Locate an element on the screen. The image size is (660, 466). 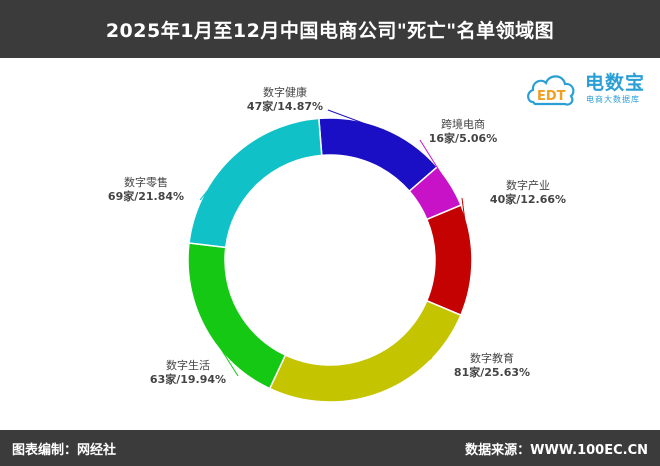
logo-subtitle: 电商大数据库 is located at coordinates (613, 99).